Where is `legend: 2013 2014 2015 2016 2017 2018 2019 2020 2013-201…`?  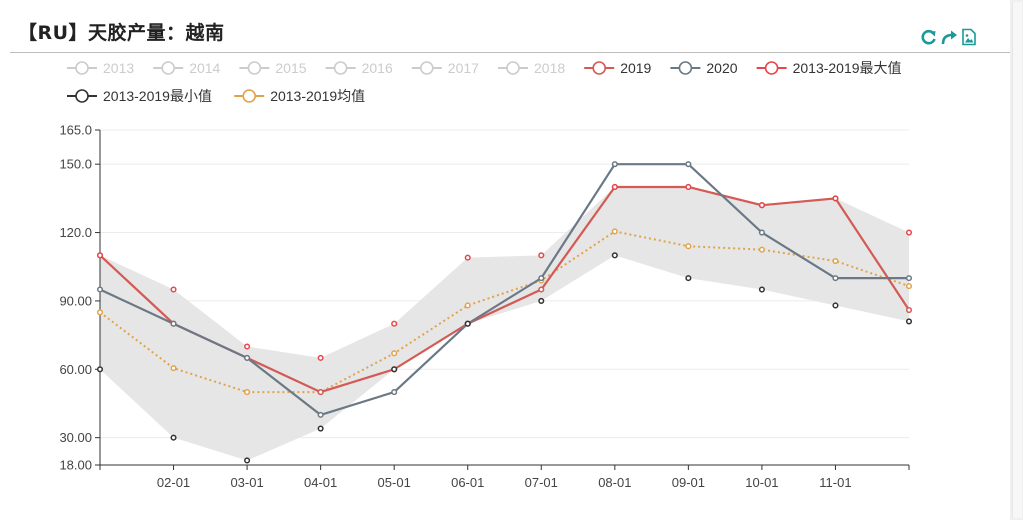
legend: 2013 2014 2015 2016 2017 2018 2019 2020 2013-201… is located at coordinates (484, 82).